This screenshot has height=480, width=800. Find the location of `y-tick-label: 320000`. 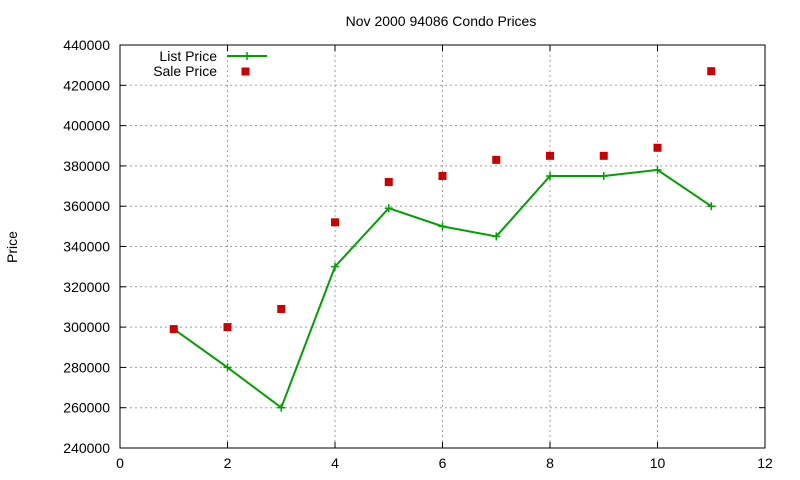

y-tick-label: 320000 is located at coordinates (86, 287).